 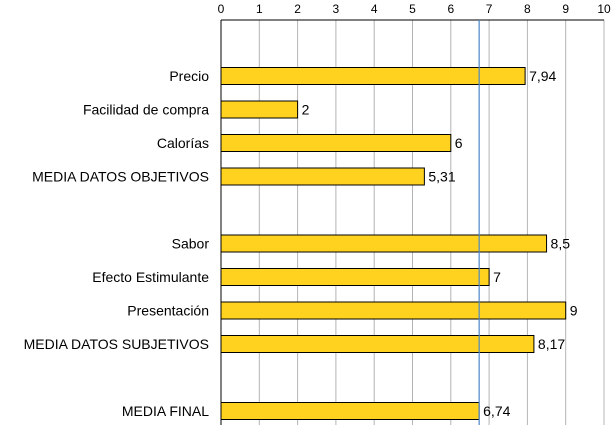 I want to click on category-label: MEDIA DATOS SUBJETIVOS, so click(x=116, y=344).